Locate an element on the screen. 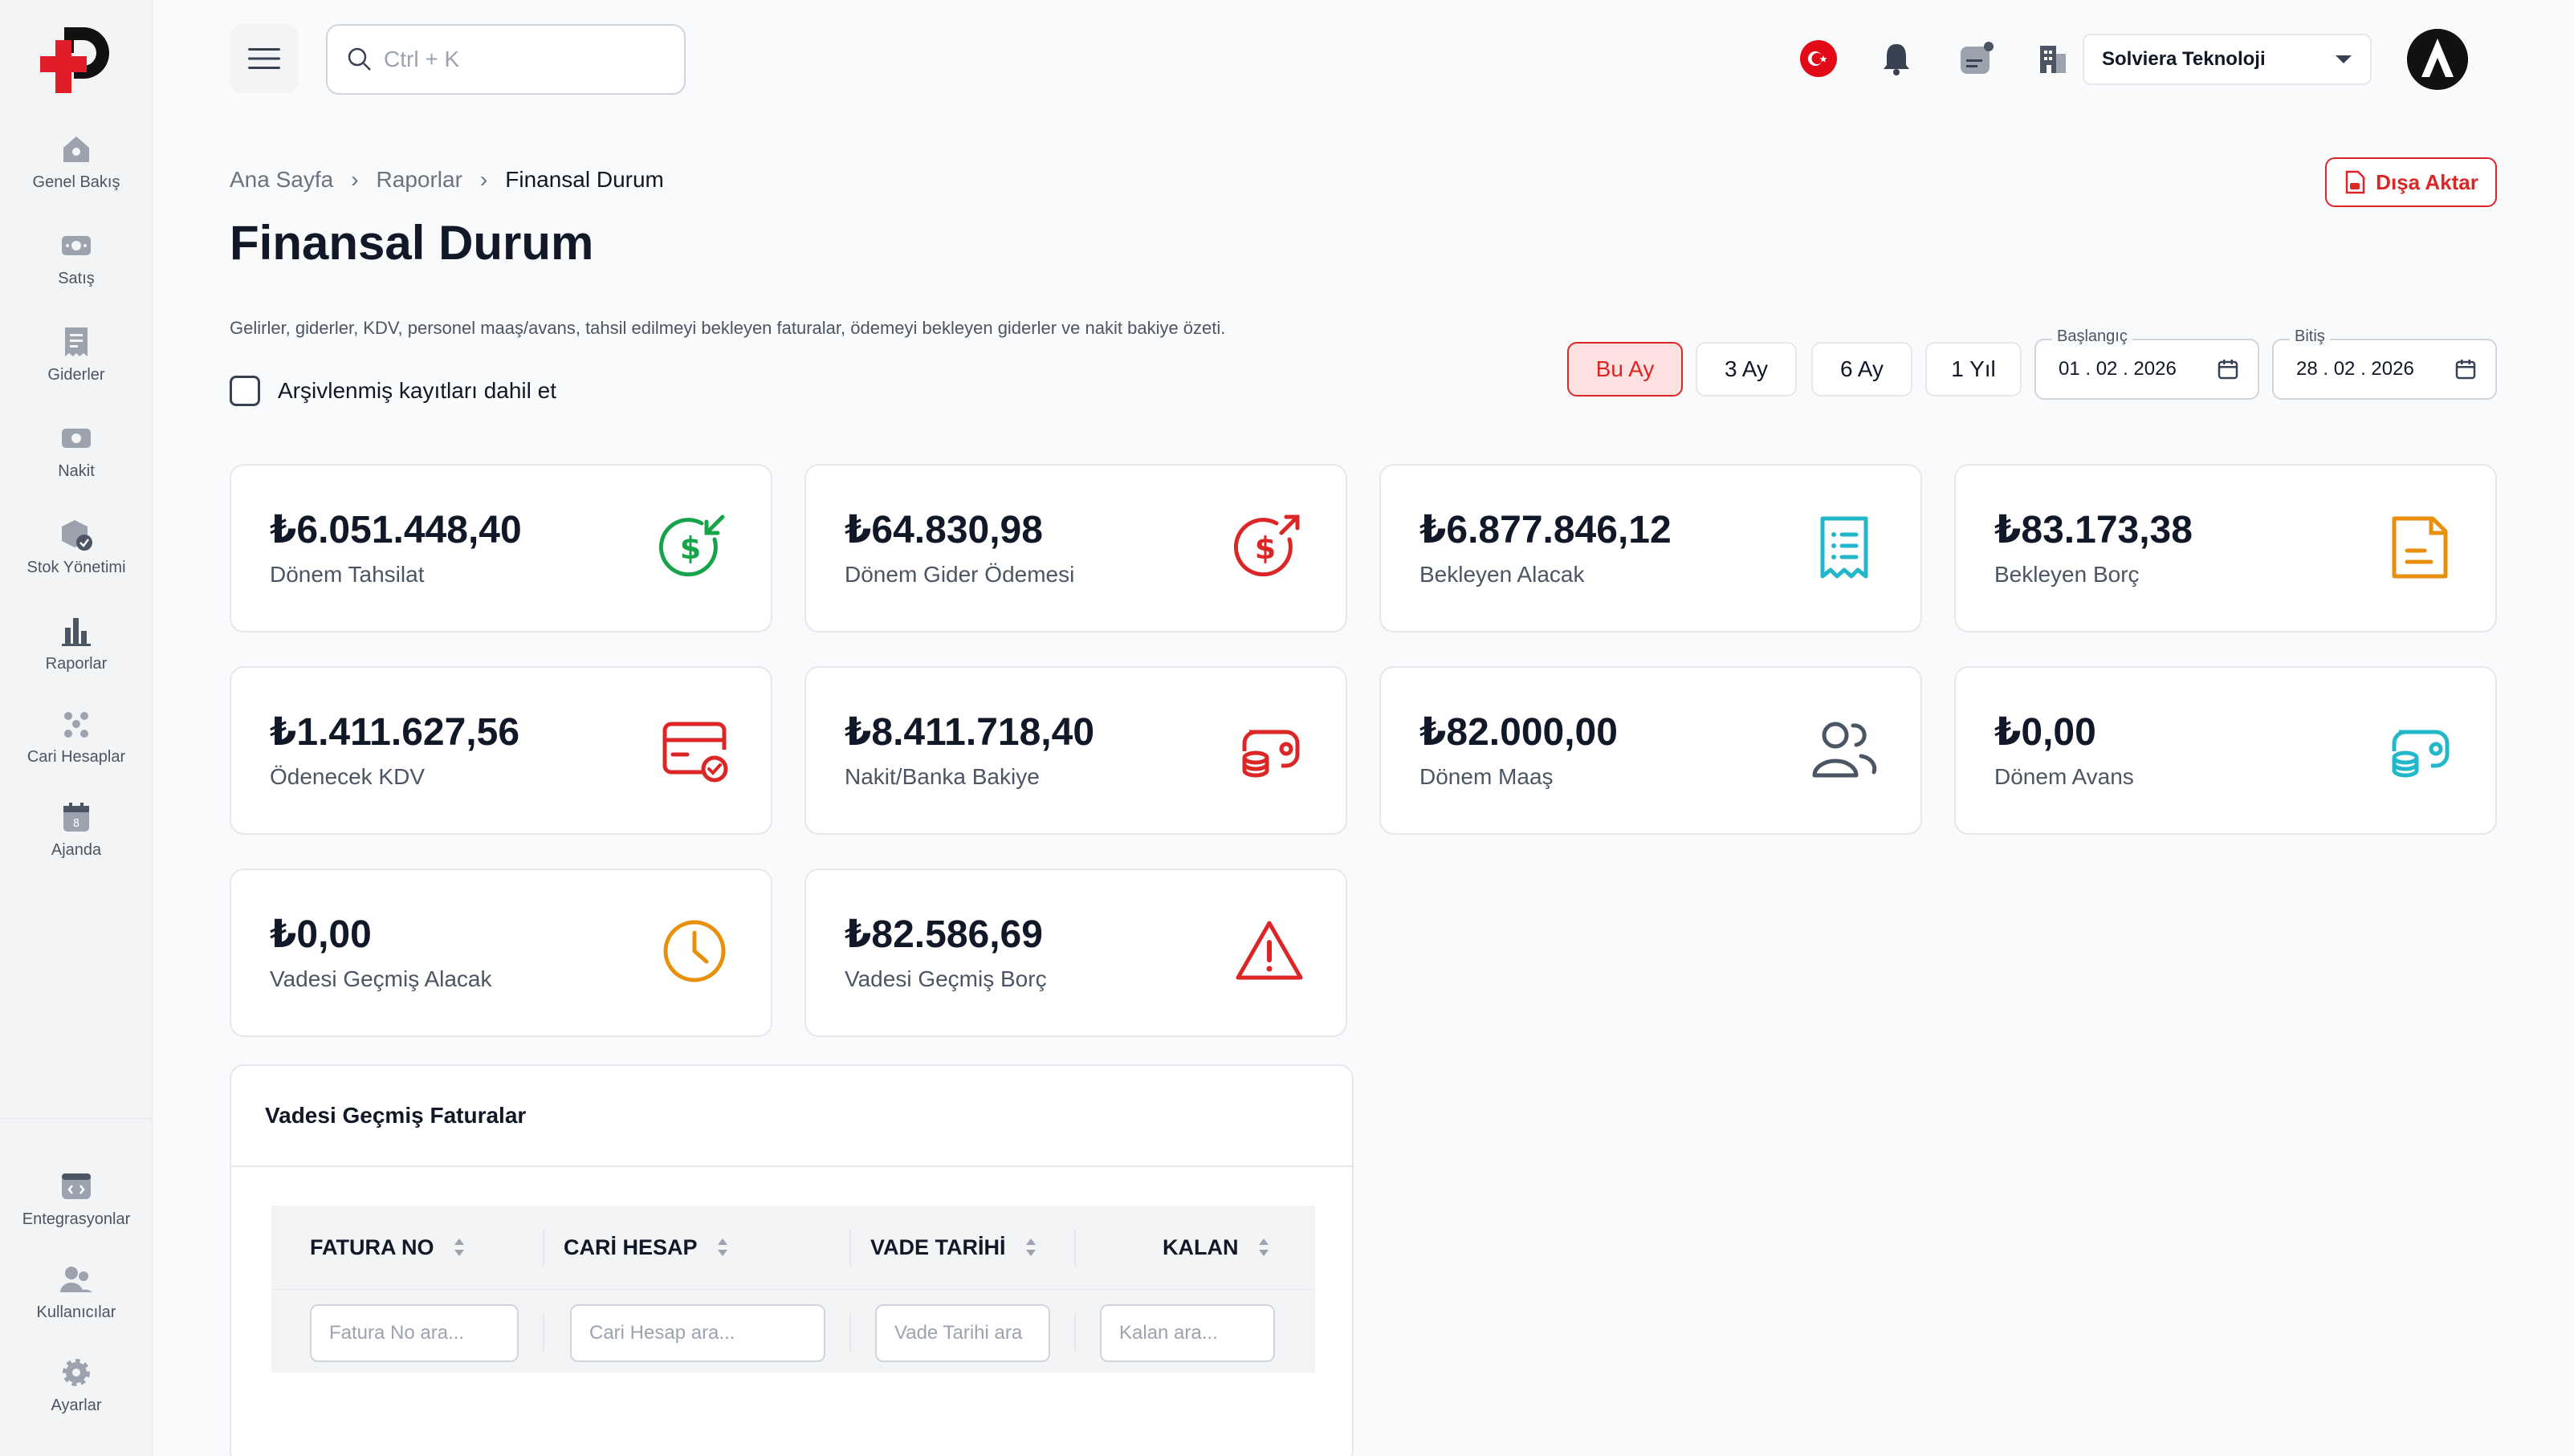  sidebar-item-label: Nakit is located at coordinates (76, 471).